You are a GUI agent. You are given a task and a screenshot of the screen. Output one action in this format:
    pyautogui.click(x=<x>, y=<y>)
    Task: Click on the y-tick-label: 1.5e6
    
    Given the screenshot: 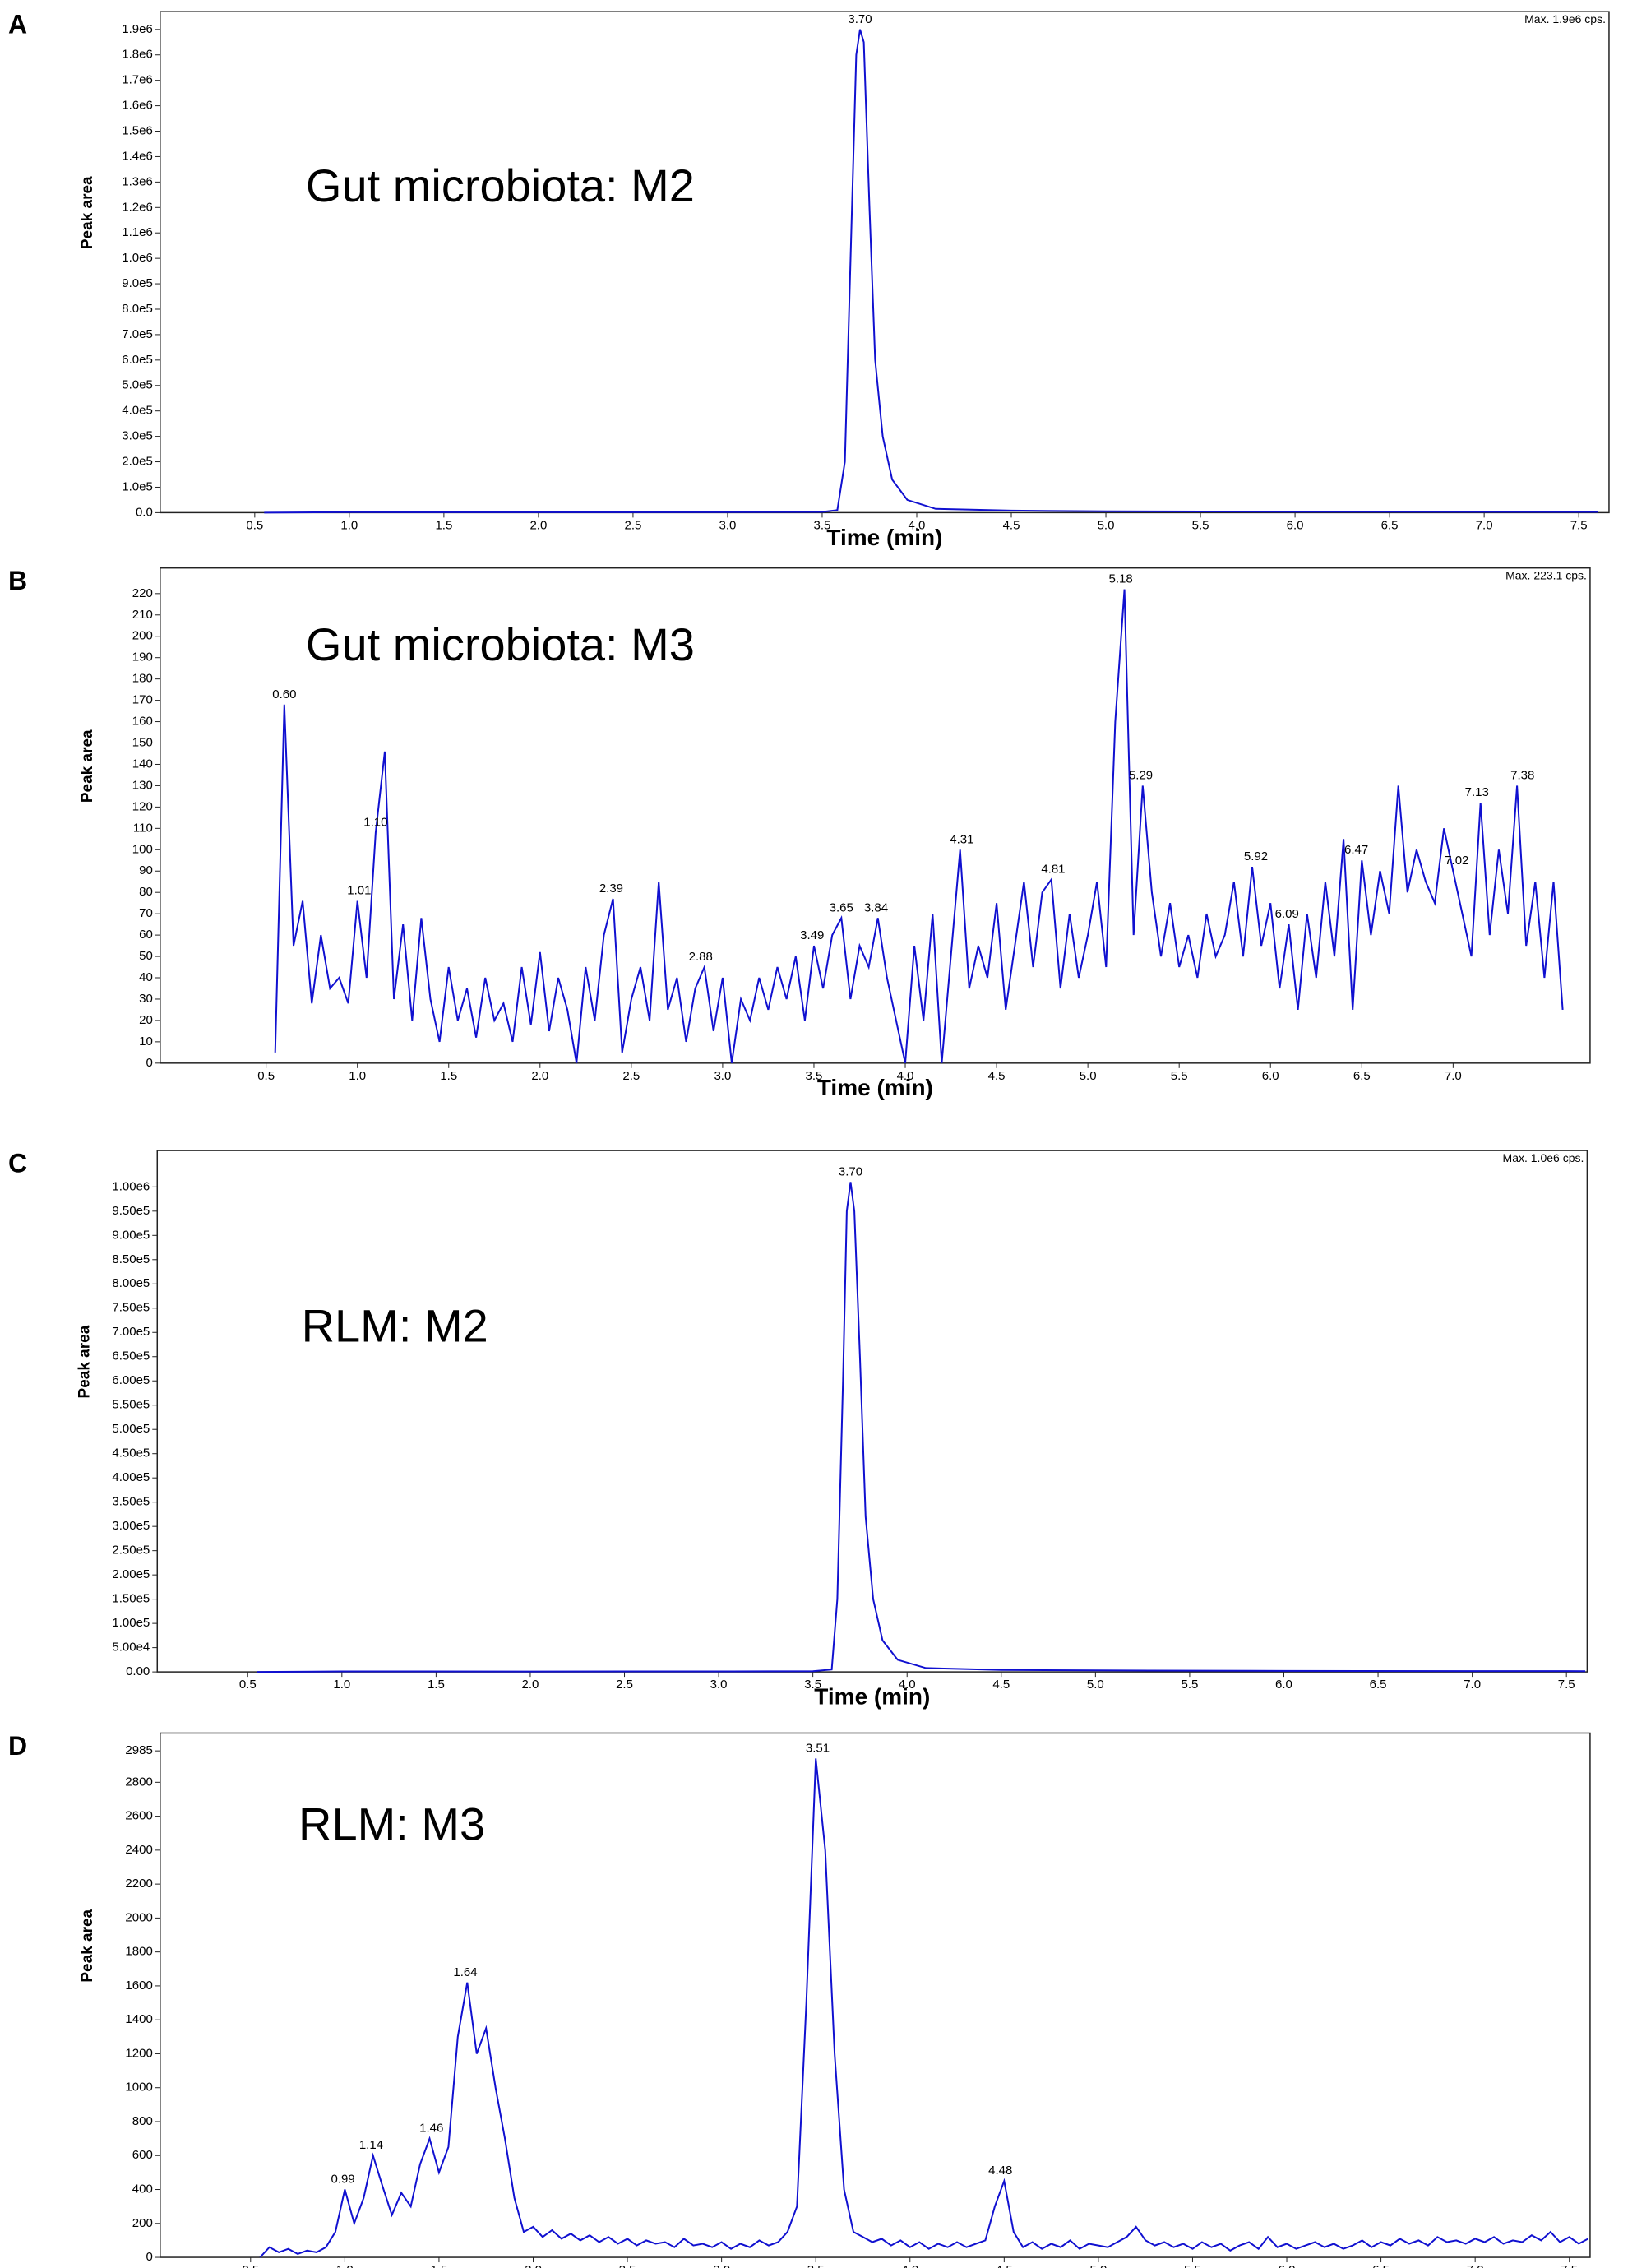 What is the action you would take?
    pyautogui.click(x=137, y=130)
    